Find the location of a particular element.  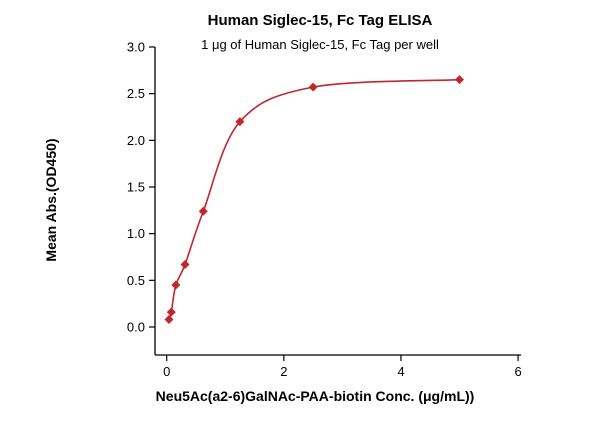

x-tick-label: 2 is located at coordinates (283, 371).